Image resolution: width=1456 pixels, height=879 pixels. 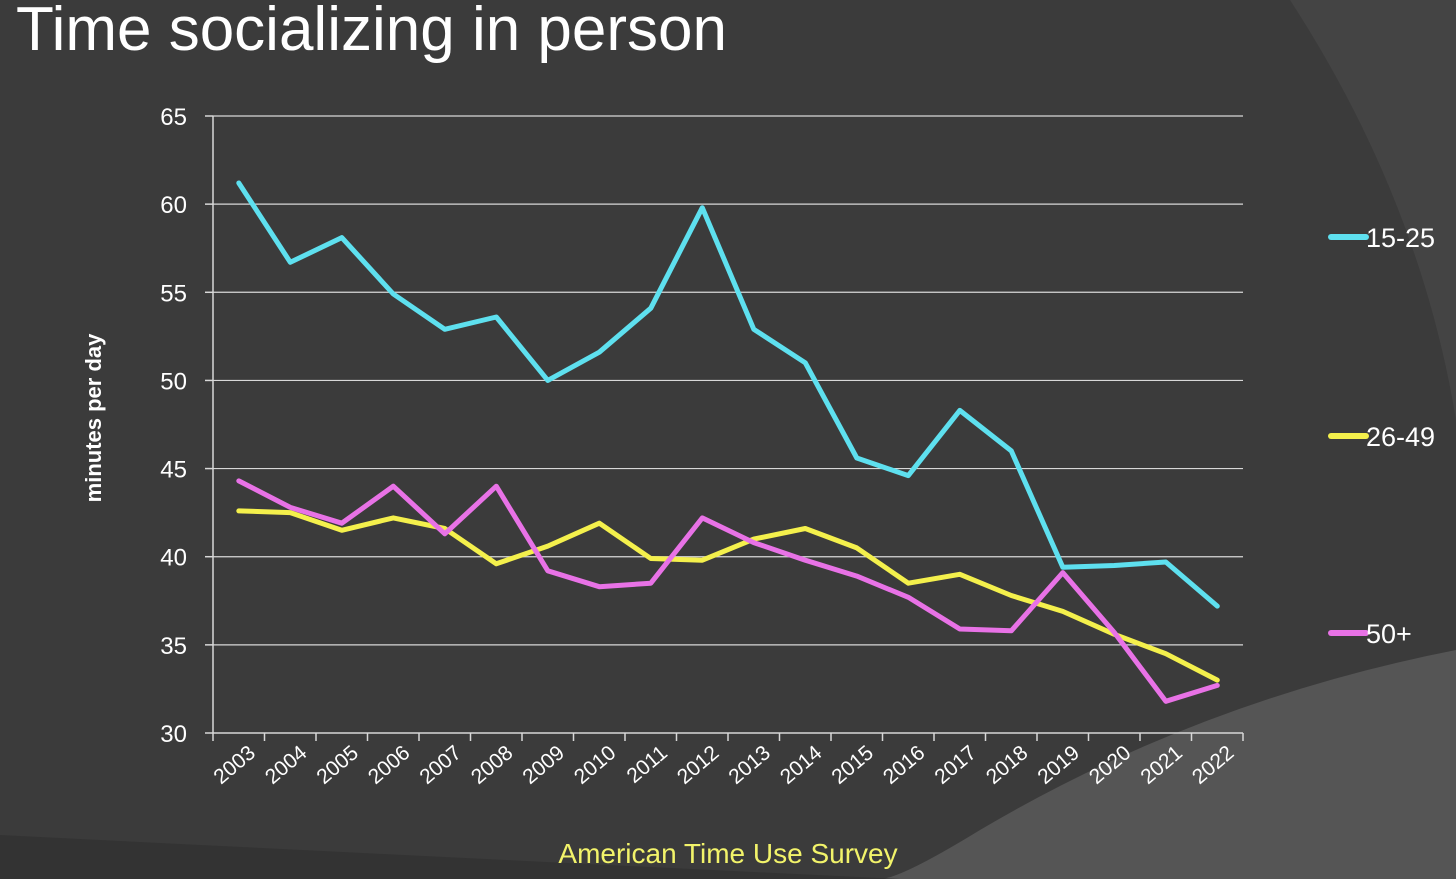 What do you see at coordinates (904, 765) in the screenshot?
I see `x-tick-label: 2016` at bounding box center [904, 765].